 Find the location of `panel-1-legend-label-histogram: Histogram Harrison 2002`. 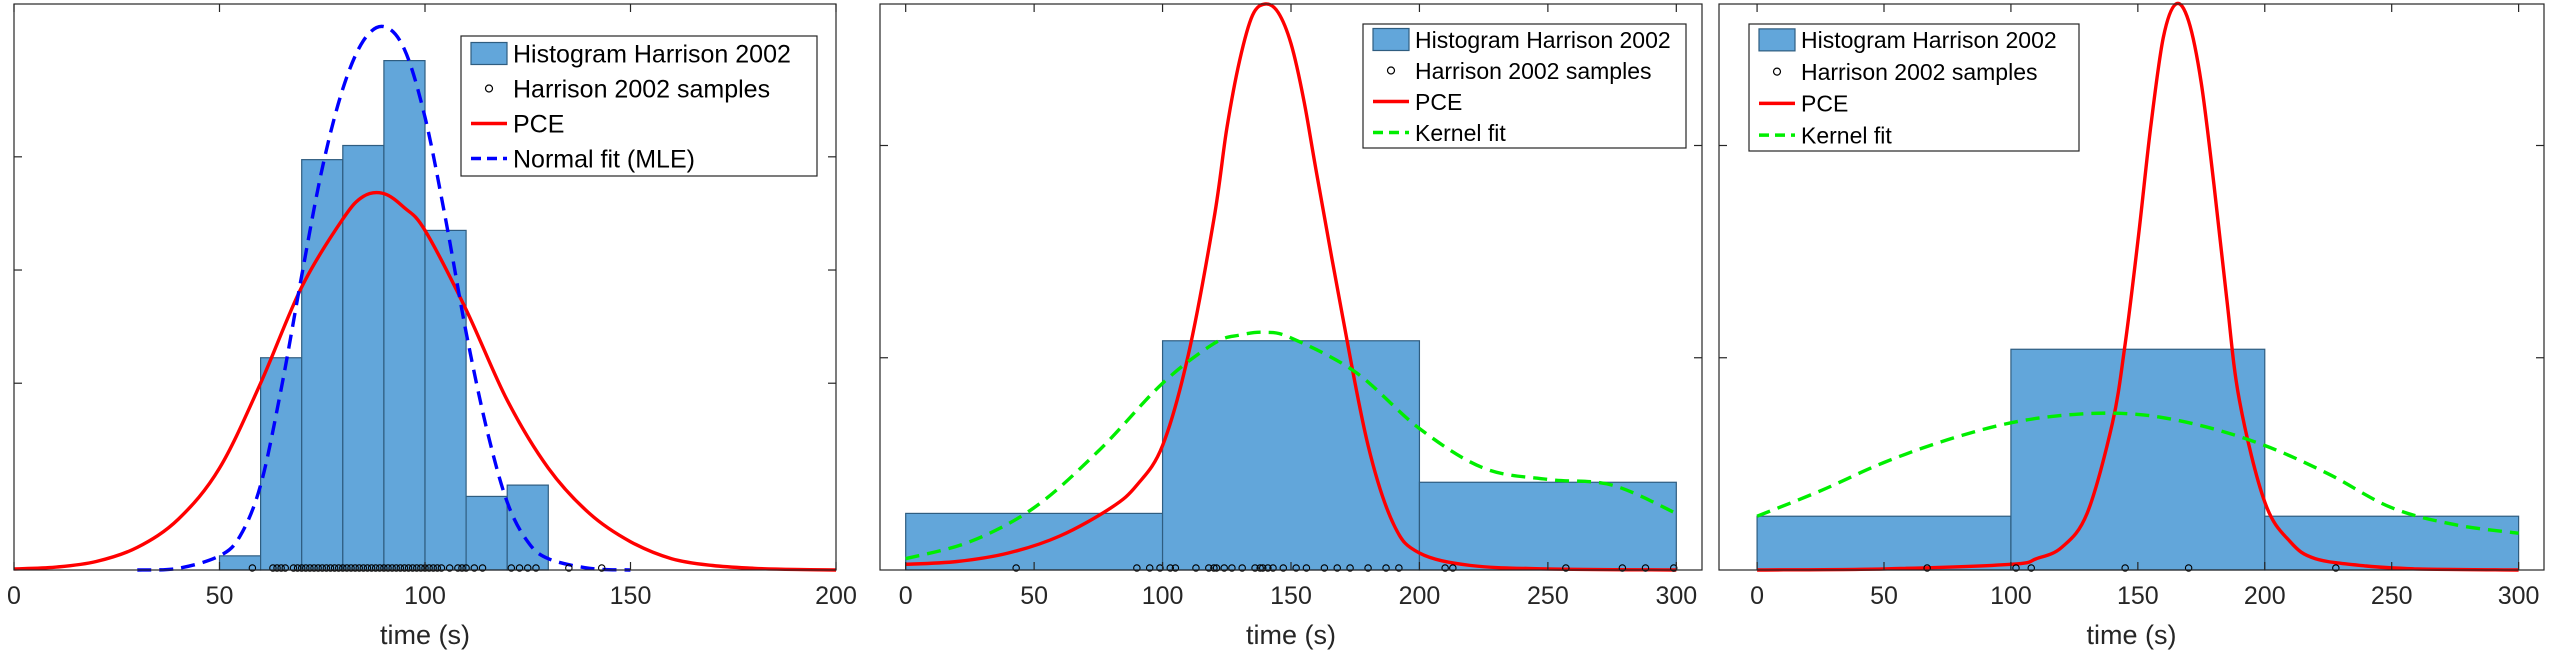

panel-1-legend-label-histogram: Histogram Harrison 2002 is located at coordinates (652, 55).